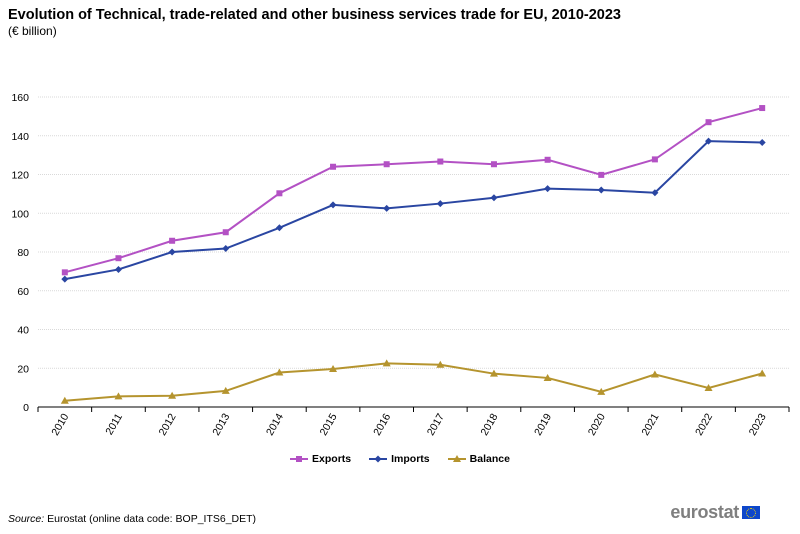 The image size is (800, 534). I want to click on y-tick-label: 140, so click(20, 137).